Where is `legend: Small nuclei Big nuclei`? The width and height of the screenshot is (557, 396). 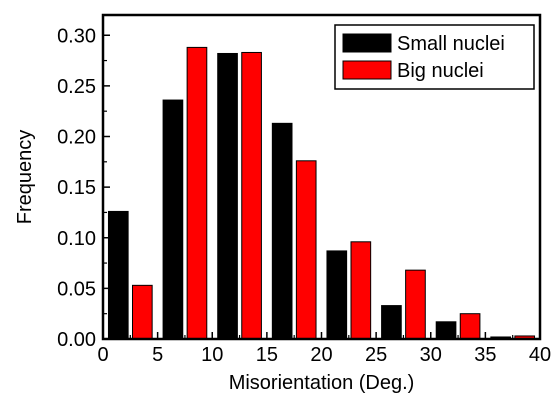 legend: Small nuclei Big nuclei is located at coordinates (434, 57).